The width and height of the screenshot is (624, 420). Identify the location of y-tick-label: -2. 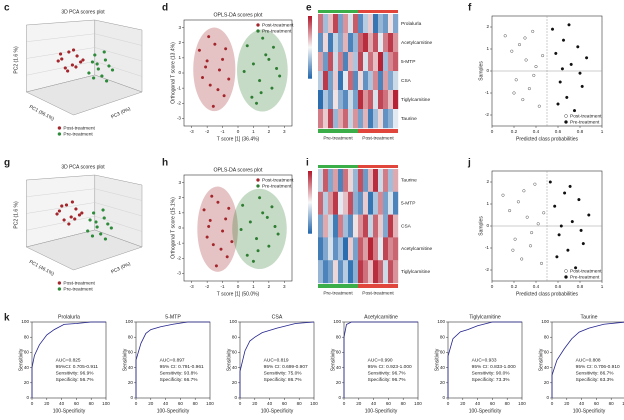
(487, 114).